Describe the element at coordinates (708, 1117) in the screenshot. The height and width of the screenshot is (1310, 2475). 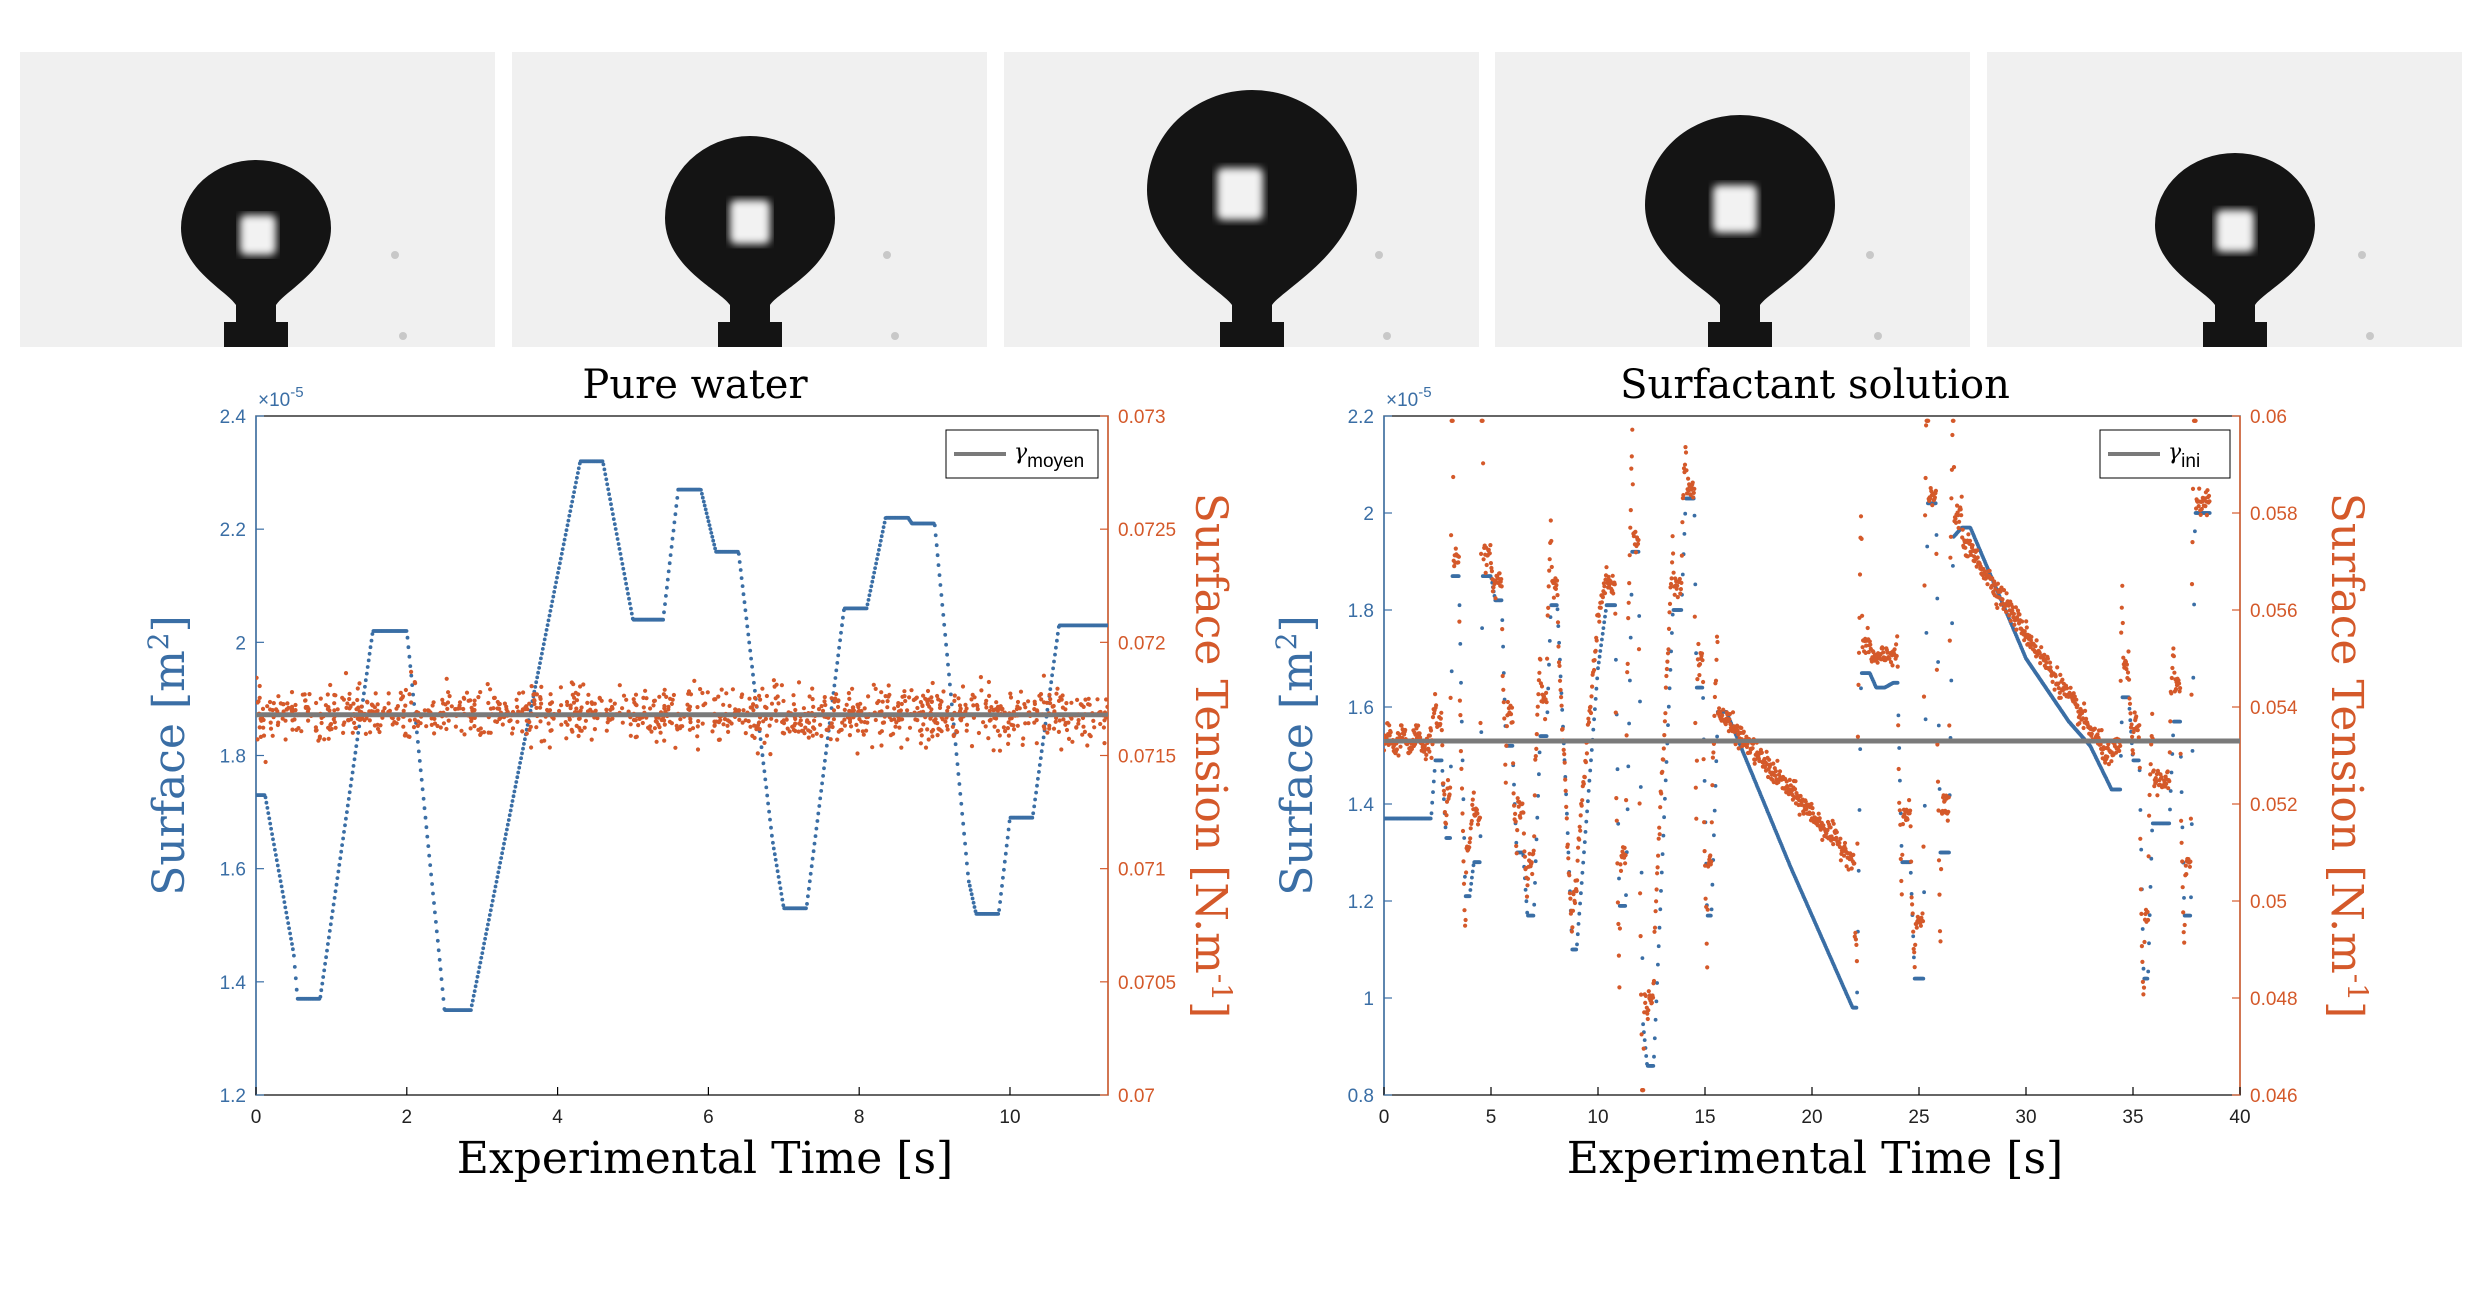
I see `x-tick-label: 6` at that location.